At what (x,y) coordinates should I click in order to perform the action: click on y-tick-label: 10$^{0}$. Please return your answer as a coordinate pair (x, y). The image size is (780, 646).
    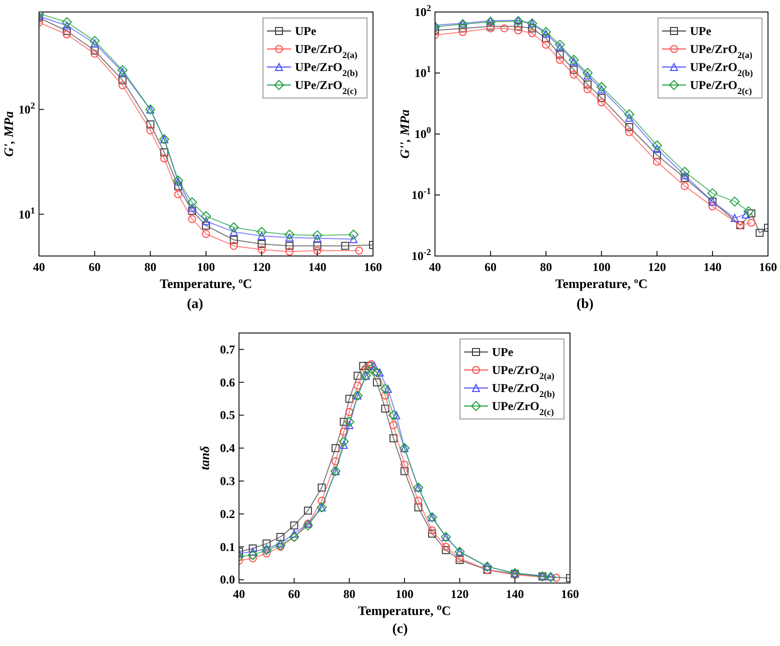
    Looking at the image, I should click on (423, 133).